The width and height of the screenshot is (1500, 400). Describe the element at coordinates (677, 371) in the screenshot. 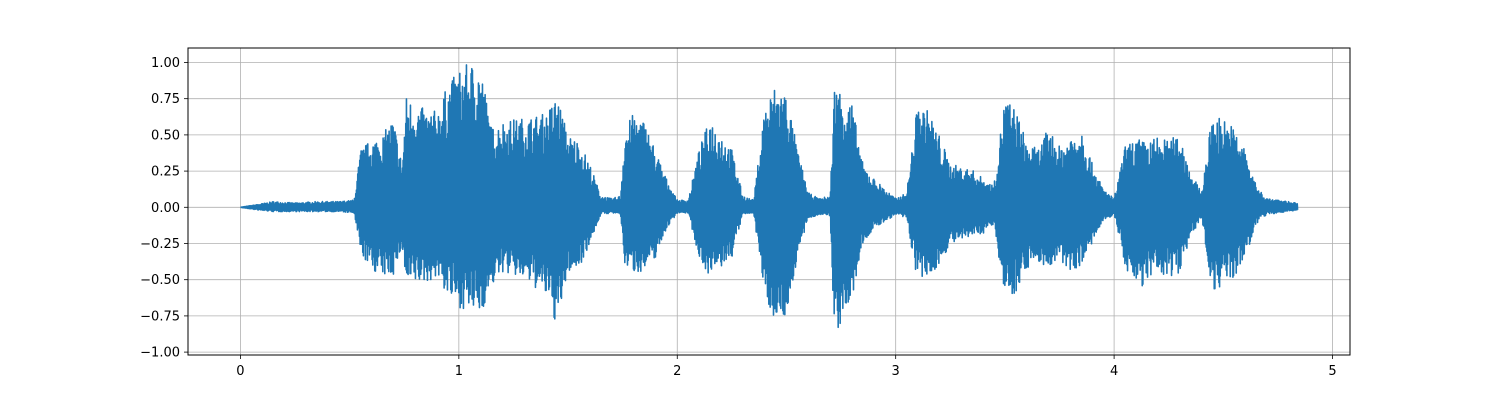

I see `x-tick-label: 2` at that location.